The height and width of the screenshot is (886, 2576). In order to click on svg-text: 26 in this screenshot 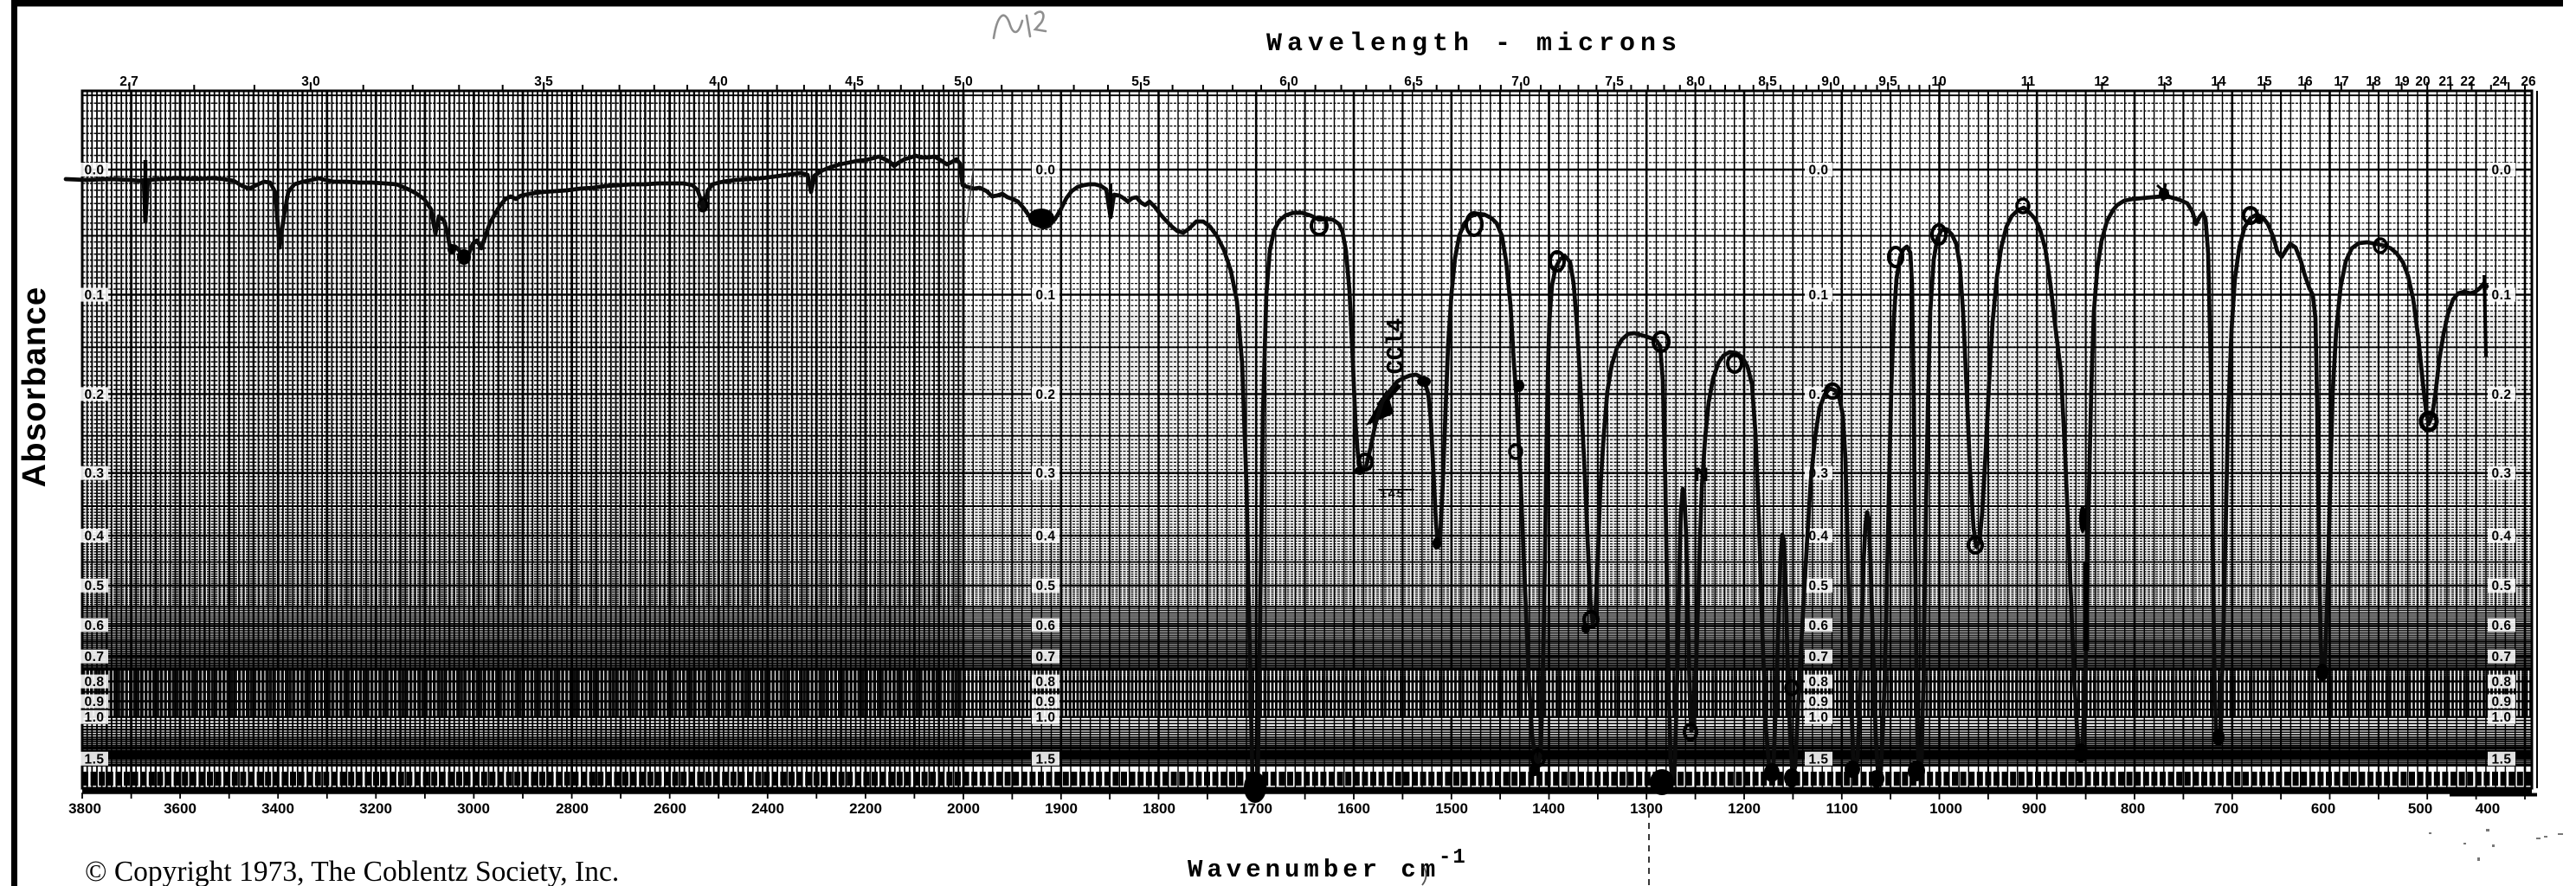, I will do `click(2528, 81)`.